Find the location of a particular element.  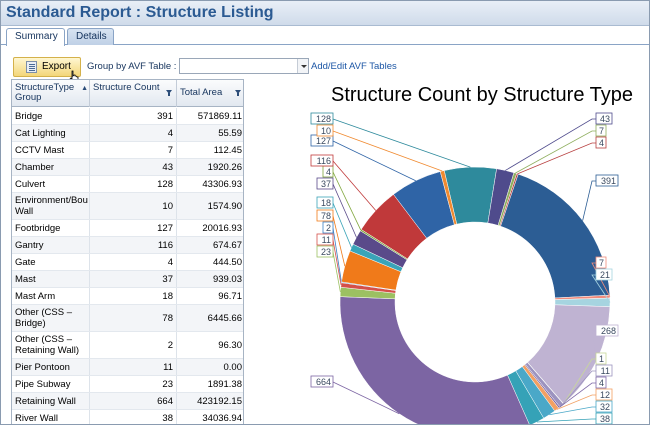

table-row: Environment/Bou Wall 10 1574.90 is located at coordinates (127, 206).